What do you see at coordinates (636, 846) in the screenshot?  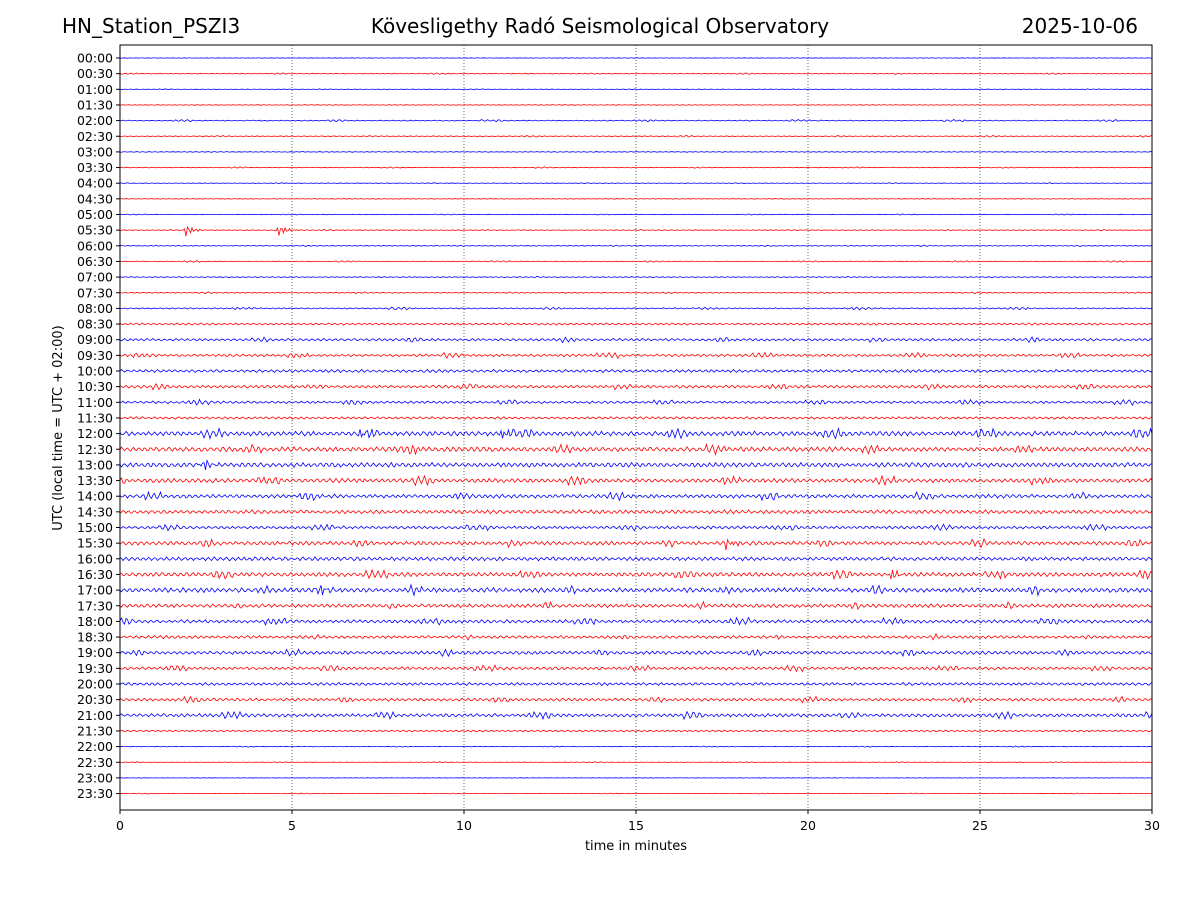 I see `x-axis-label: time in minutes` at bounding box center [636, 846].